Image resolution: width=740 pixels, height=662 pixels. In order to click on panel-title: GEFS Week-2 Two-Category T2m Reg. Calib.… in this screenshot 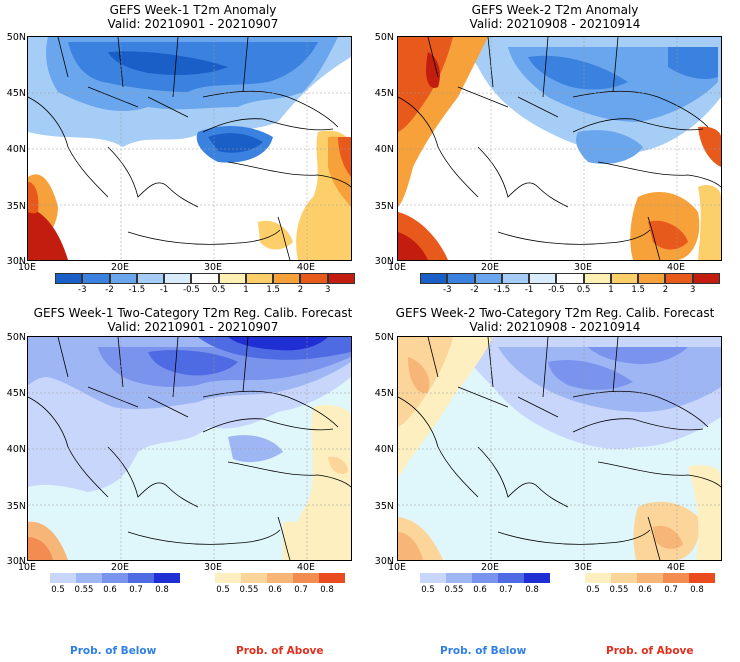, I will do `click(555, 313)`.